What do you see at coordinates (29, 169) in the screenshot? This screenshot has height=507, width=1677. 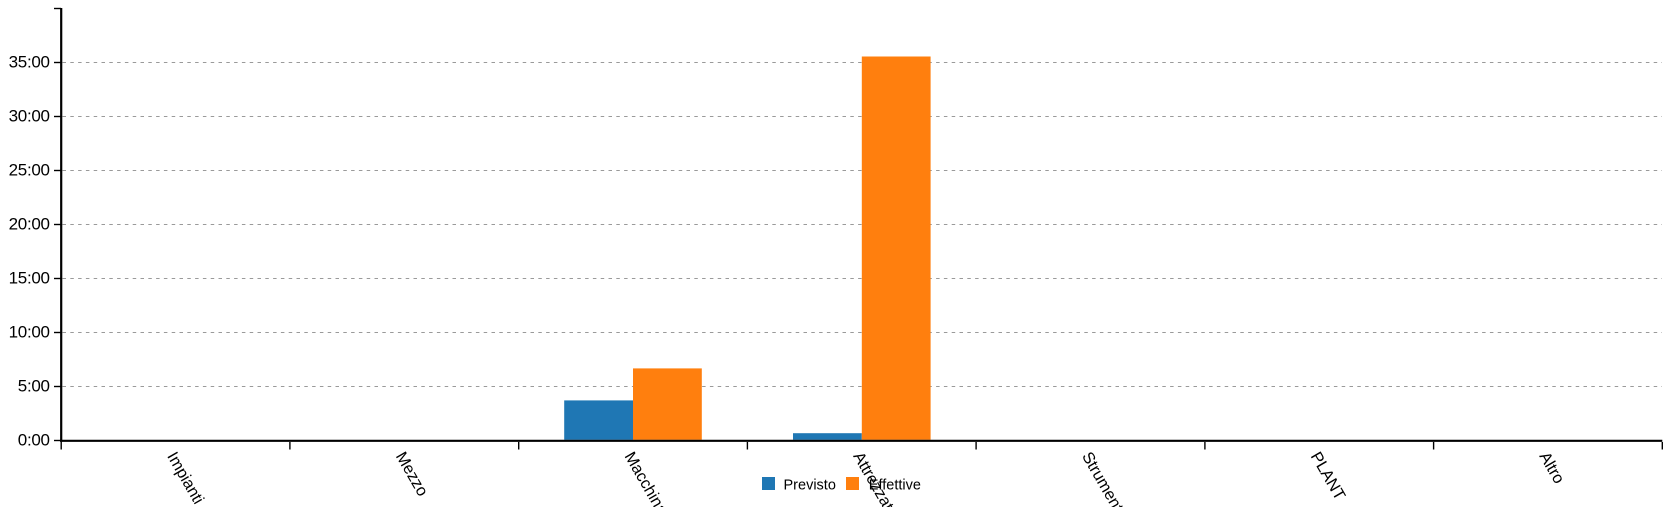 I see `svg-text: 25:00` at bounding box center [29, 169].